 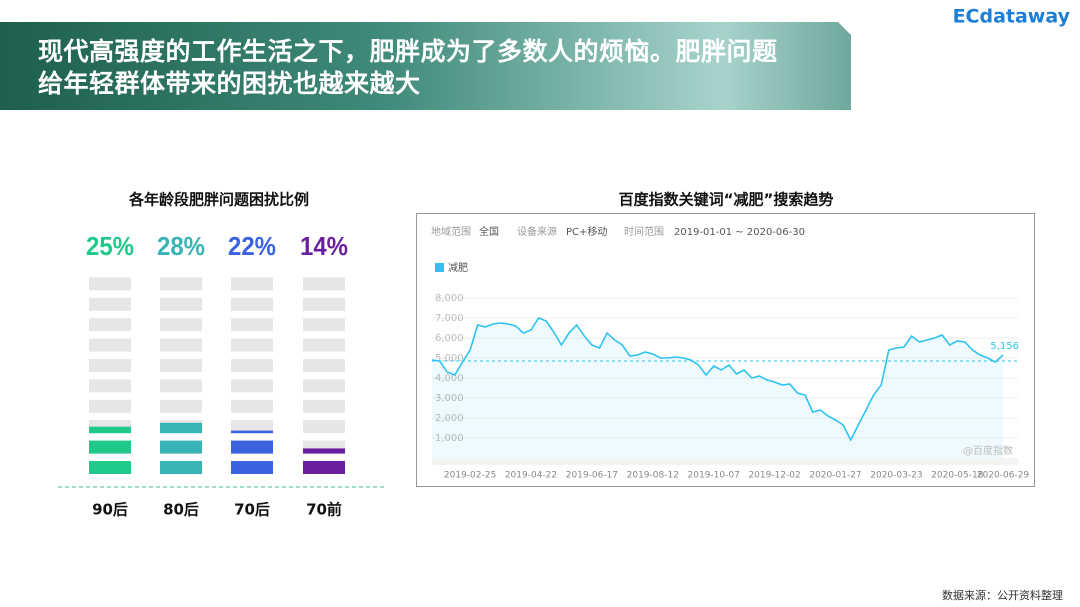 What do you see at coordinates (726, 200) in the screenshot?
I see `chart-title: 百度指数关键词“减肥”搜索趋势` at bounding box center [726, 200].